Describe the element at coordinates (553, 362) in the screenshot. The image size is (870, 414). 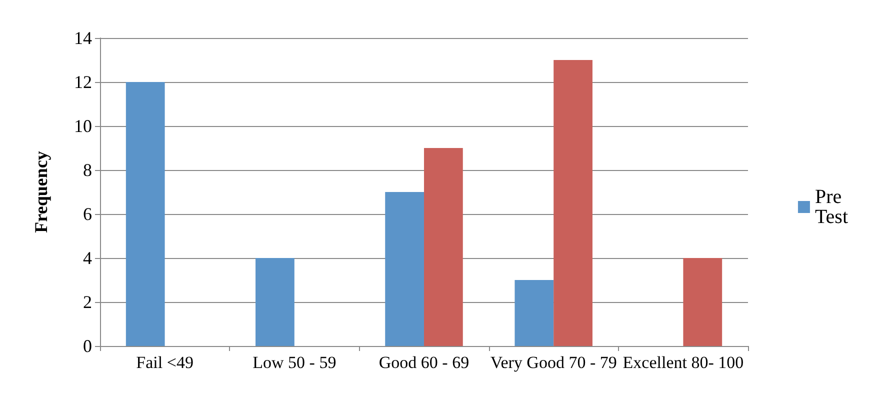
I see `x-tick-label: Very Good 70 - 79` at that location.